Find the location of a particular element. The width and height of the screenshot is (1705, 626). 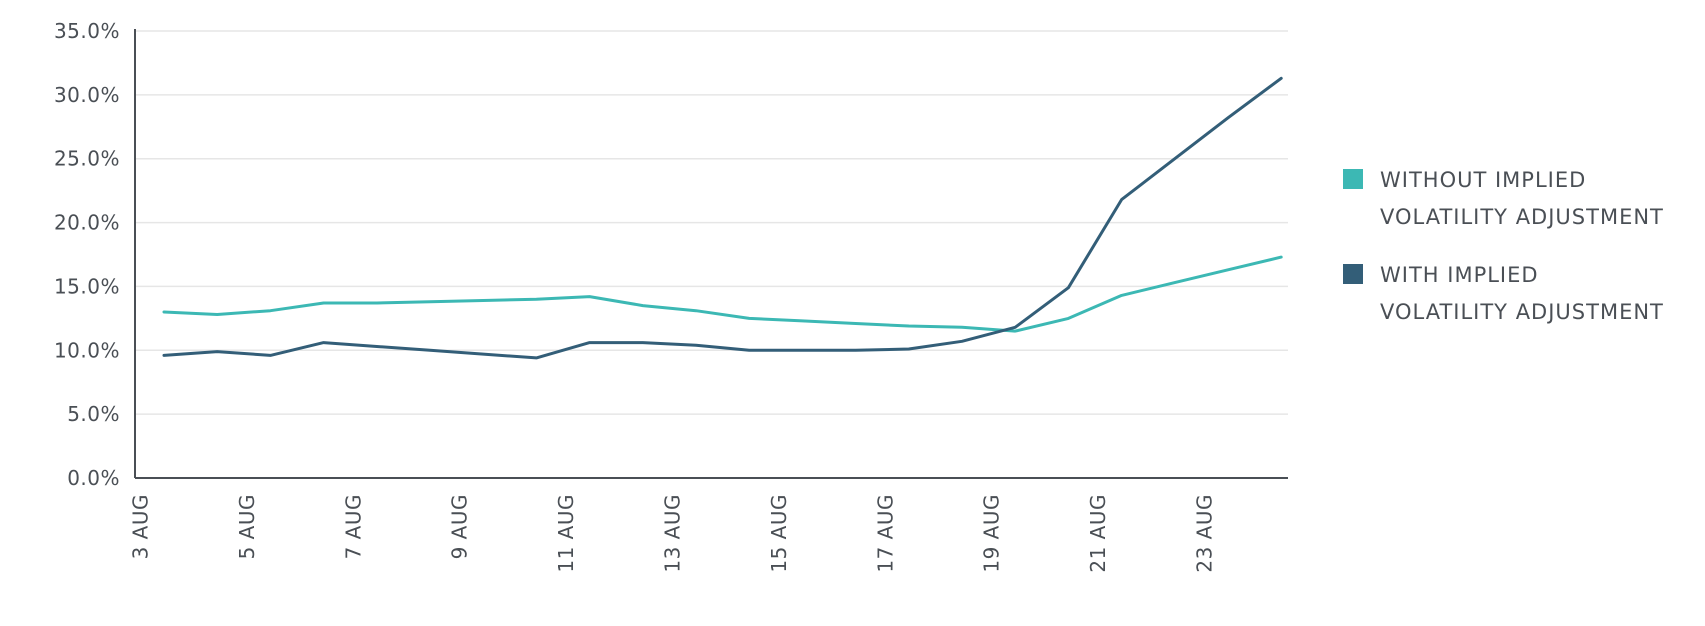

y-tick-label: 5.0% is located at coordinates (93, 414).